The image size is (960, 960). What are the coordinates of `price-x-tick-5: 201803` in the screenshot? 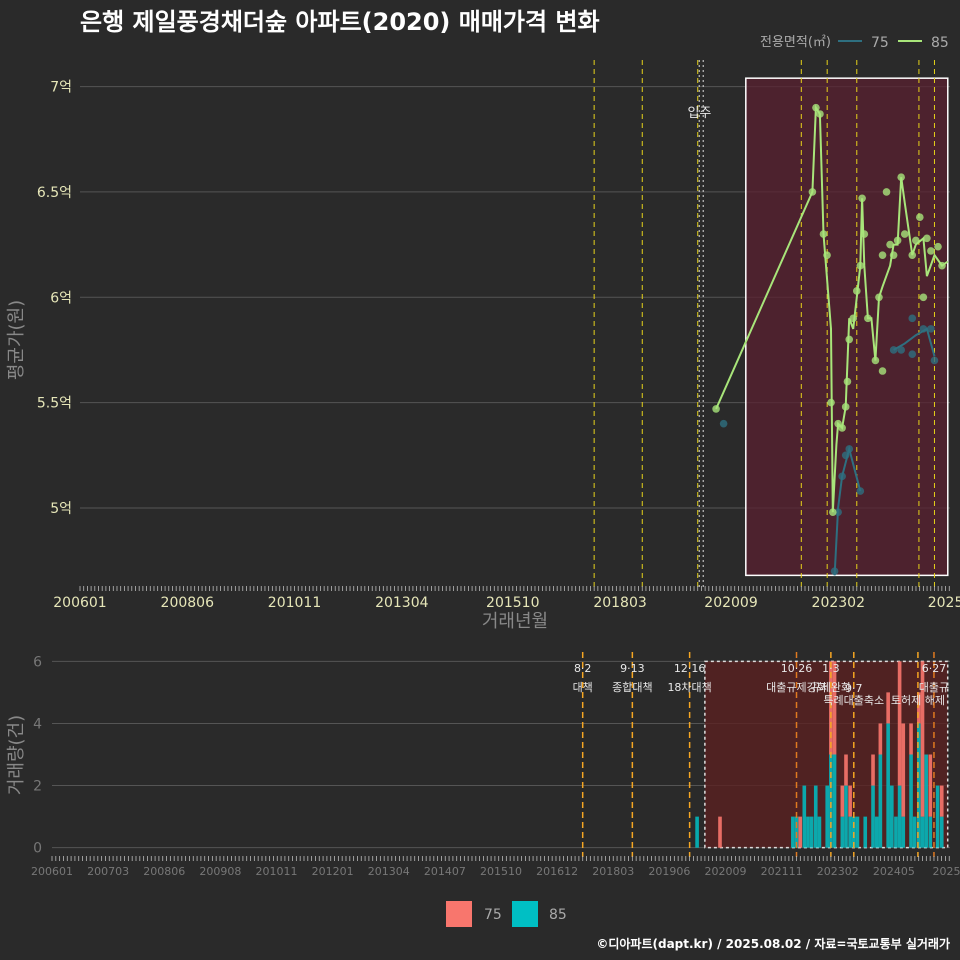 It's located at (619, 603).